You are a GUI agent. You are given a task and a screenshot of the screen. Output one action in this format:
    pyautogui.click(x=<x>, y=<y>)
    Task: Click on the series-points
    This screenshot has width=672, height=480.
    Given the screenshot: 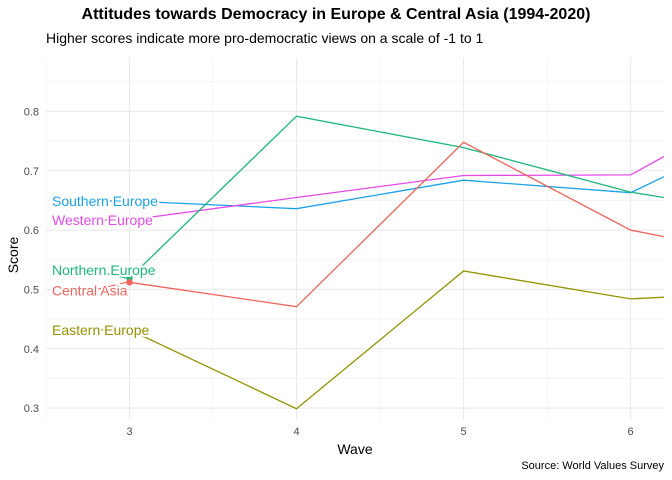 What is the action you would take?
    pyautogui.click(x=129, y=265)
    